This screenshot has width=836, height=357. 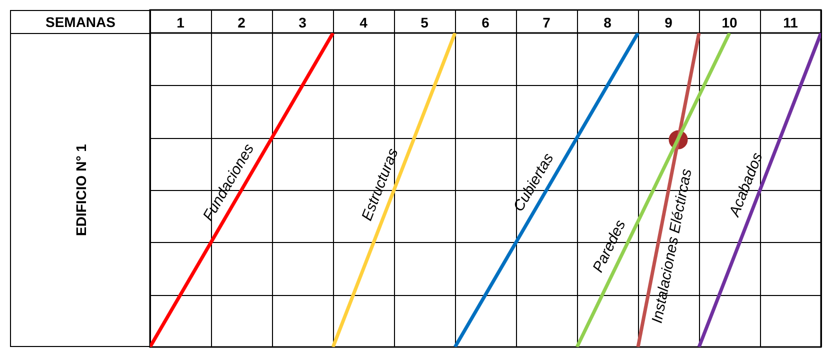 I want to click on x-tick-label: 7, so click(x=546, y=22).